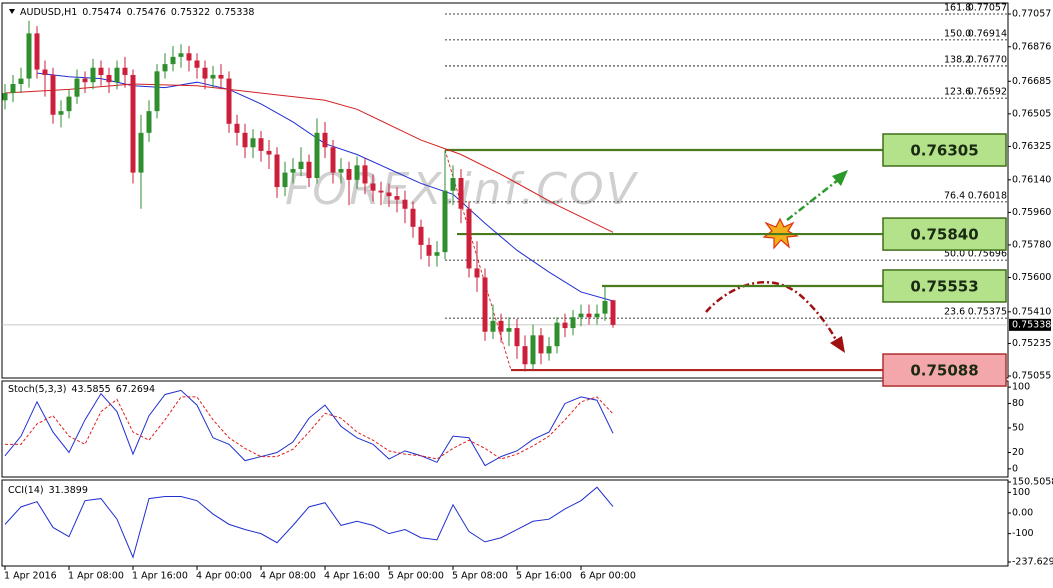  I want to click on y-tick-label: 100, so click(1021, 492).